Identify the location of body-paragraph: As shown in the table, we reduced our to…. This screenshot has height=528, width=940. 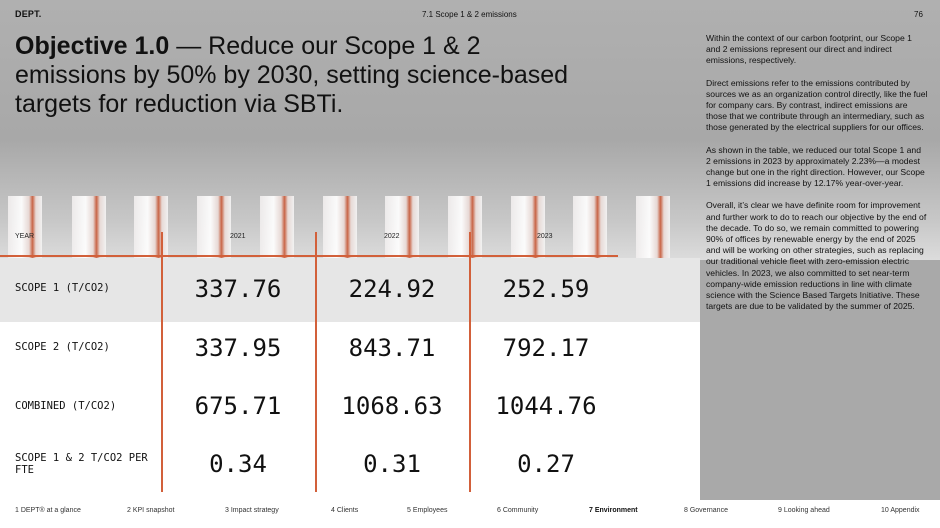
(815, 166).